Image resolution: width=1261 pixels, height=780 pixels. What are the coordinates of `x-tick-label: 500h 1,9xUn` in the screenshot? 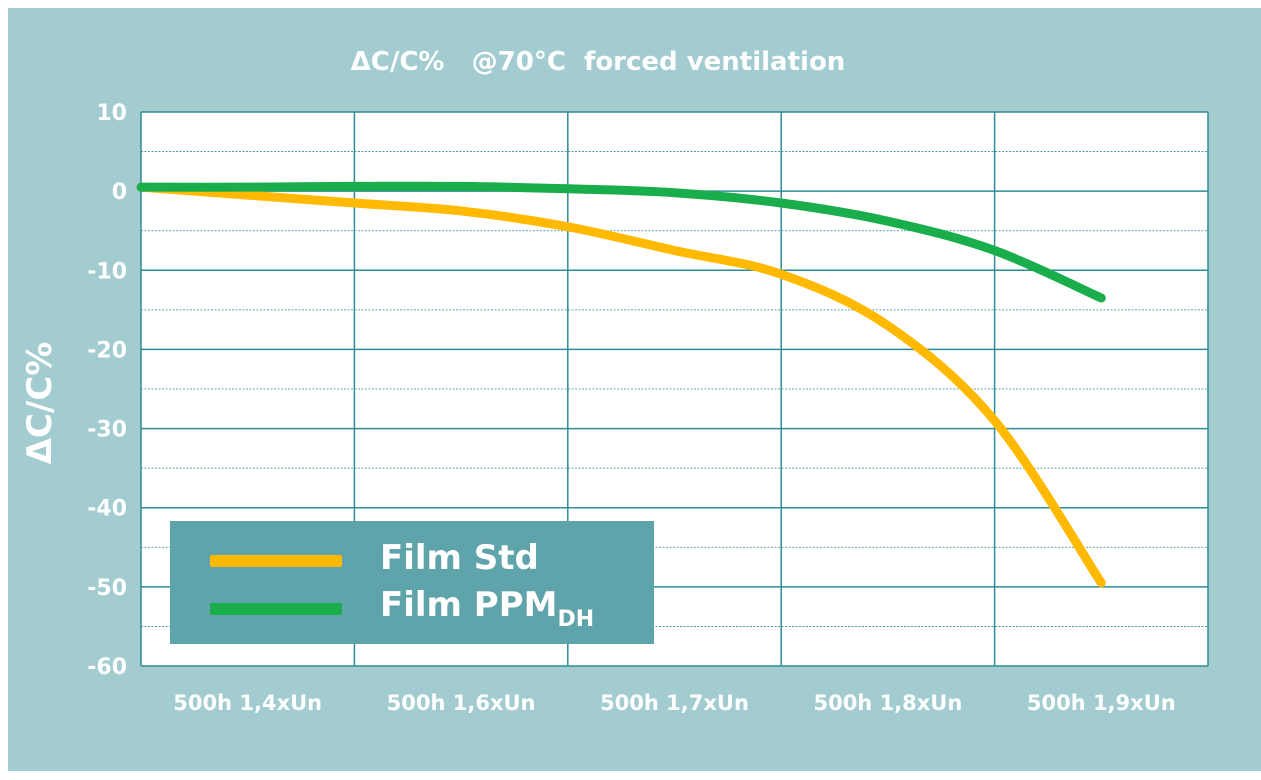 It's located at (1101, 703).